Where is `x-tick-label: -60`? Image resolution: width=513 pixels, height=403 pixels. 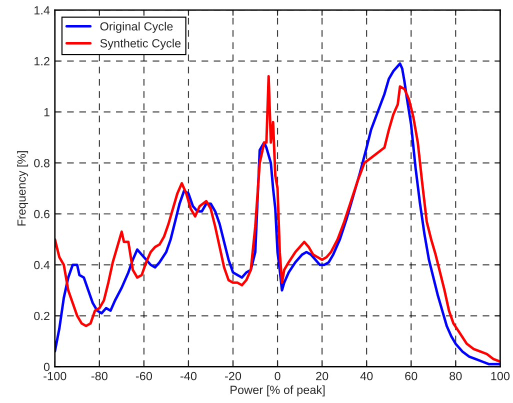 x-tick-label: -60 is located at coordinates (144, 376).